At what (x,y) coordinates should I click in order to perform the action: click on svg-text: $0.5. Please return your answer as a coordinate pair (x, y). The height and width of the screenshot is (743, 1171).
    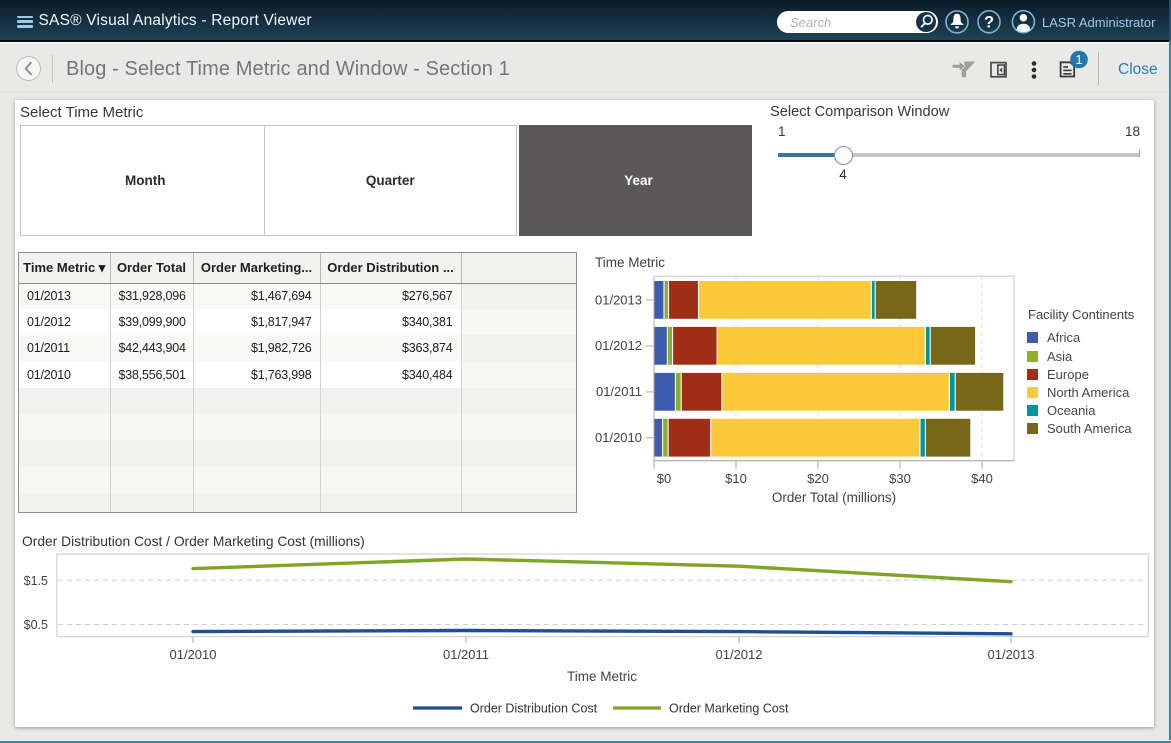
    Looking at the image, I should click on (36, 625).